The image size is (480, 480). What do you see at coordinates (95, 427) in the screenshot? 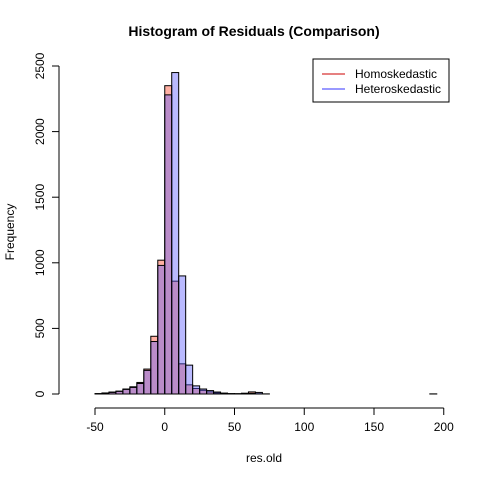
I see `x-tick-label-0: -50` at bounding box center [95, 427].